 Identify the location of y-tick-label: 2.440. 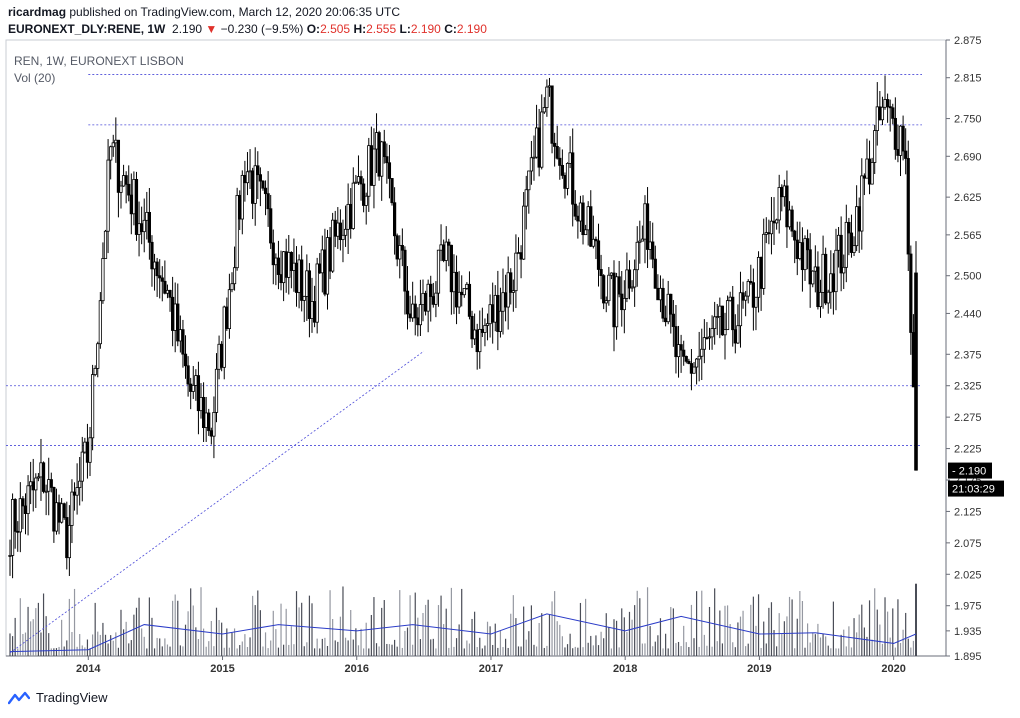
(968, 314).